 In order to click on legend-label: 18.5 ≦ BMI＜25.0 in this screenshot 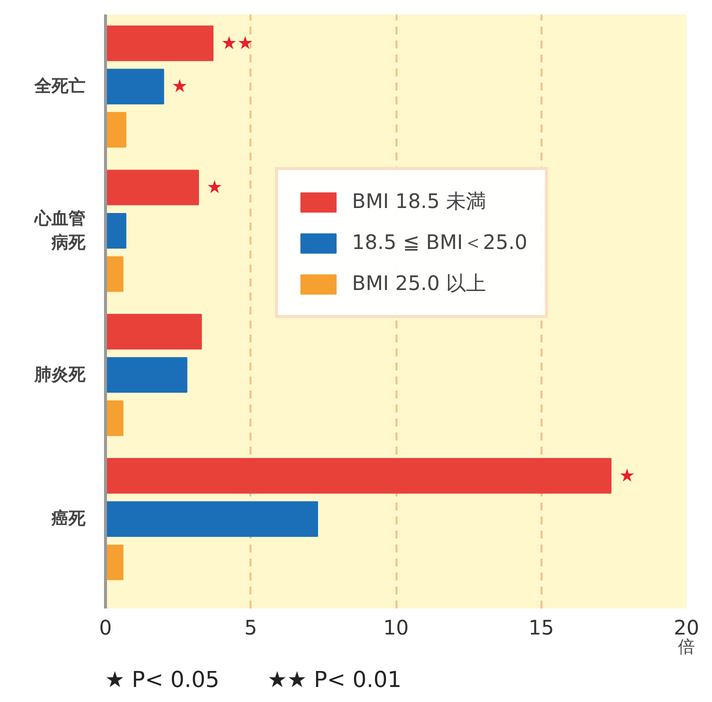, I will do `click(440, 242)`.